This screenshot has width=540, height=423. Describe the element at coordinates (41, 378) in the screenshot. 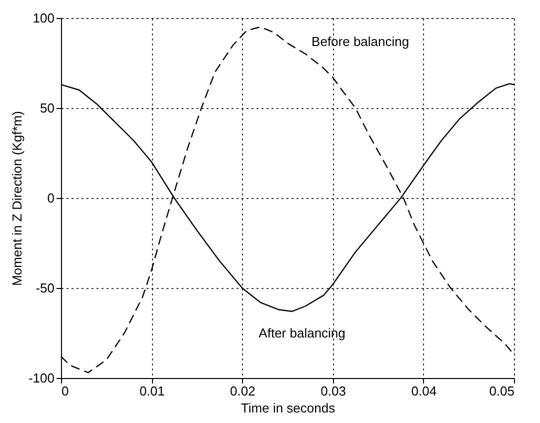

I see `y-tick-label: -100` at that location.